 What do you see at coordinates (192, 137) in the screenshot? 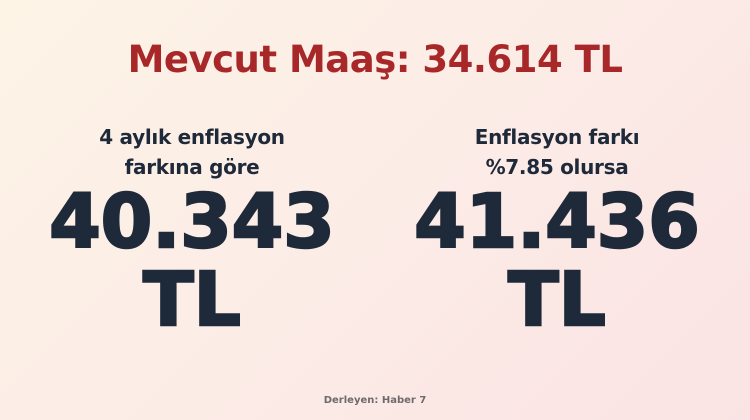
I see `scenario-label-line1: 4 aylık enflasyon` at bounding box center [192, 137].